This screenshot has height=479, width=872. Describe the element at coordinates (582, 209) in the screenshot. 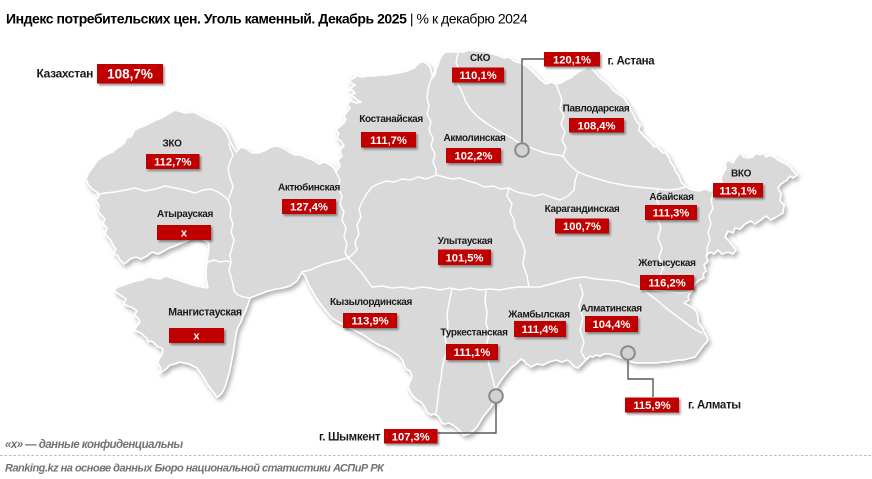

I see `svg-text: Карагандинская` at that location.